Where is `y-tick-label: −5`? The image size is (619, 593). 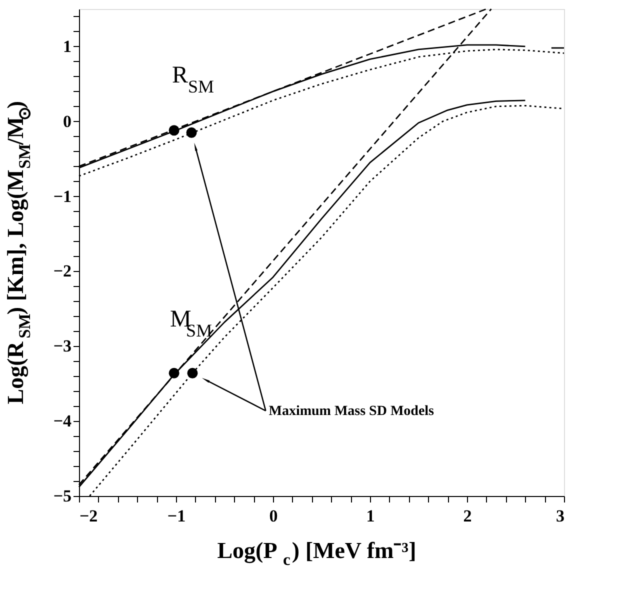
y-tick-label: −5 is located at coordinates (62, 496).